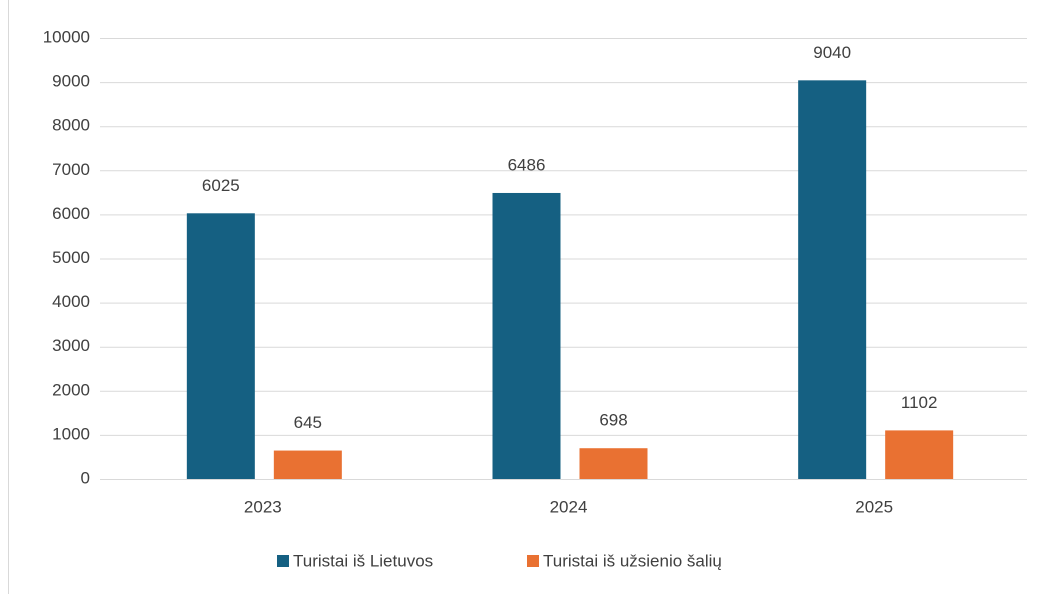 This screenshot has height=594, width=1045. I want to click on data-label: 1102, so click(919, 402).